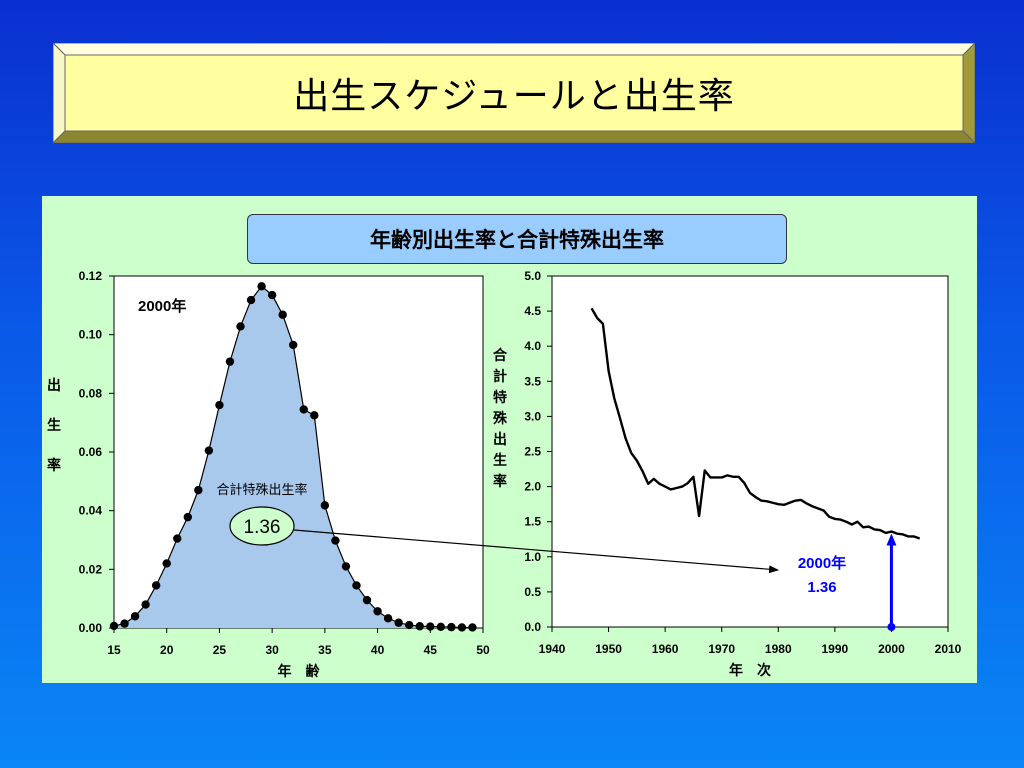  Describe the element at coordinates (91, 393) in the screenshot. I see `left-y-tick-label: 0.08` at that location.